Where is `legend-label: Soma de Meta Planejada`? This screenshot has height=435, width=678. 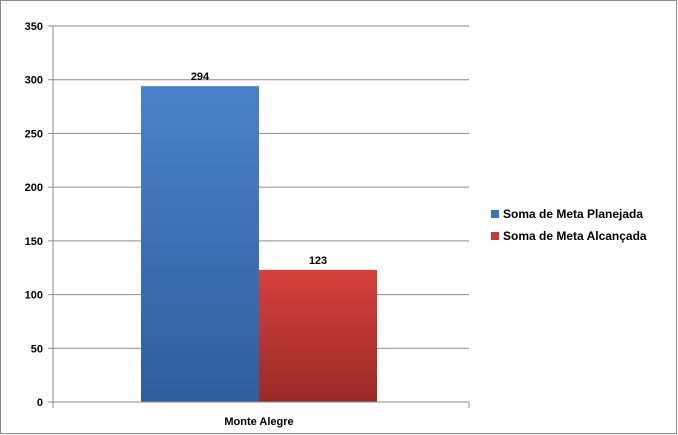
legend-label: Soma de Meta Planejada is located at coordinates (573, 214).